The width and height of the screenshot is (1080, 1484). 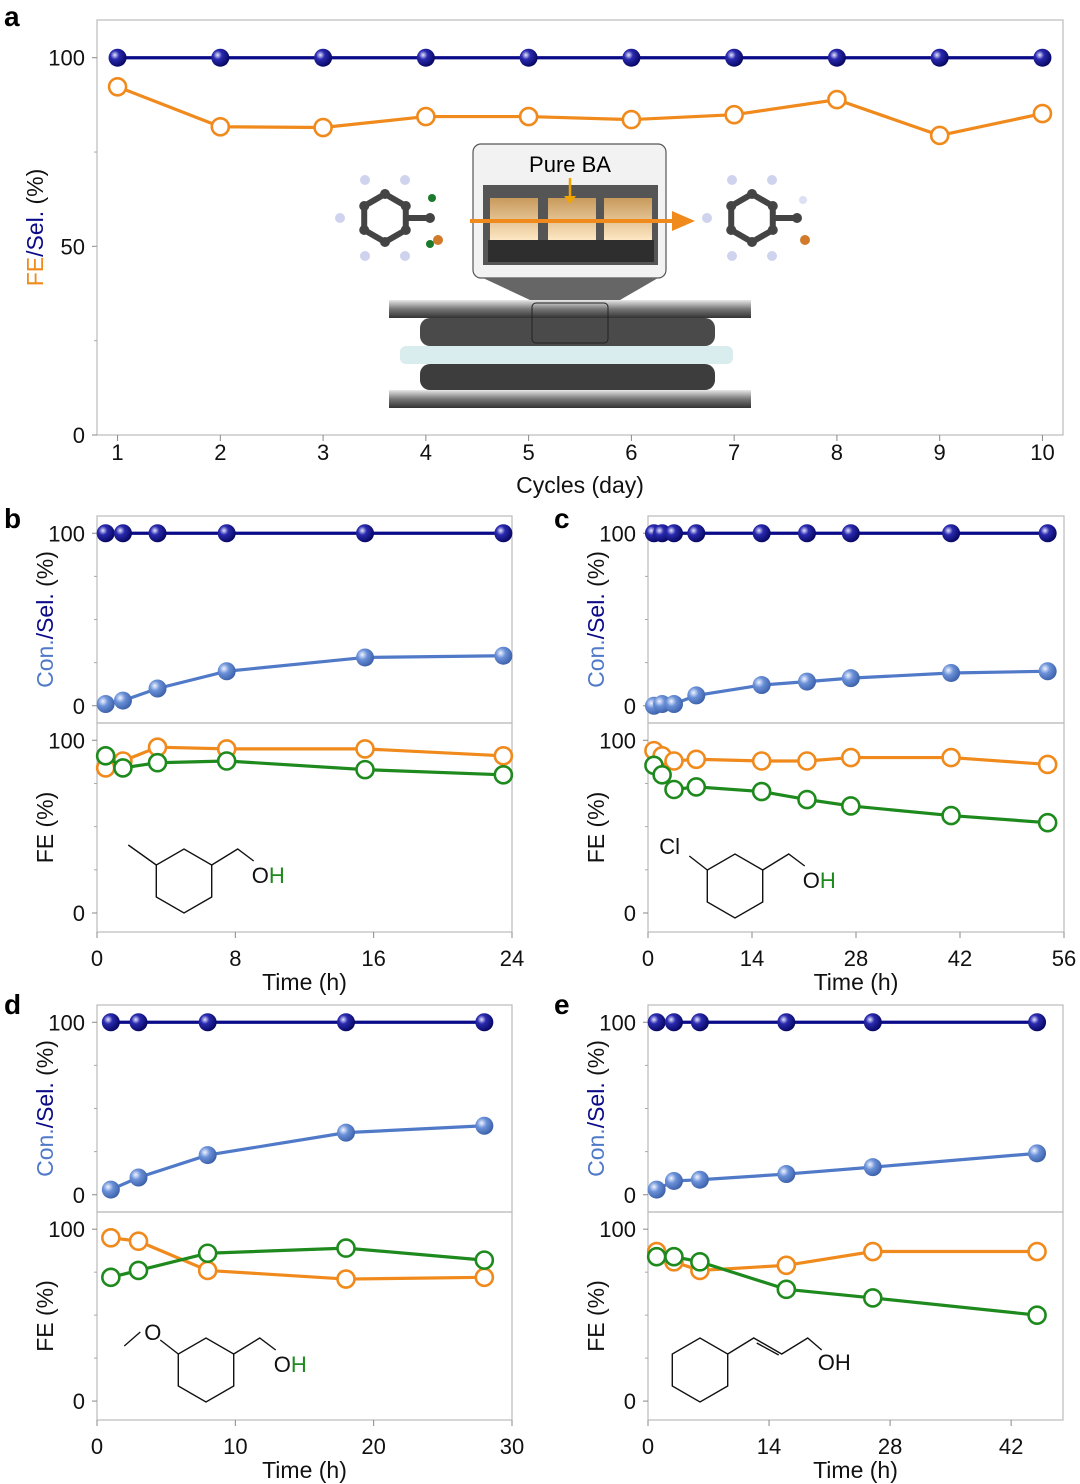 I want to click on panel-label: e, so click(x=562, y=1004).